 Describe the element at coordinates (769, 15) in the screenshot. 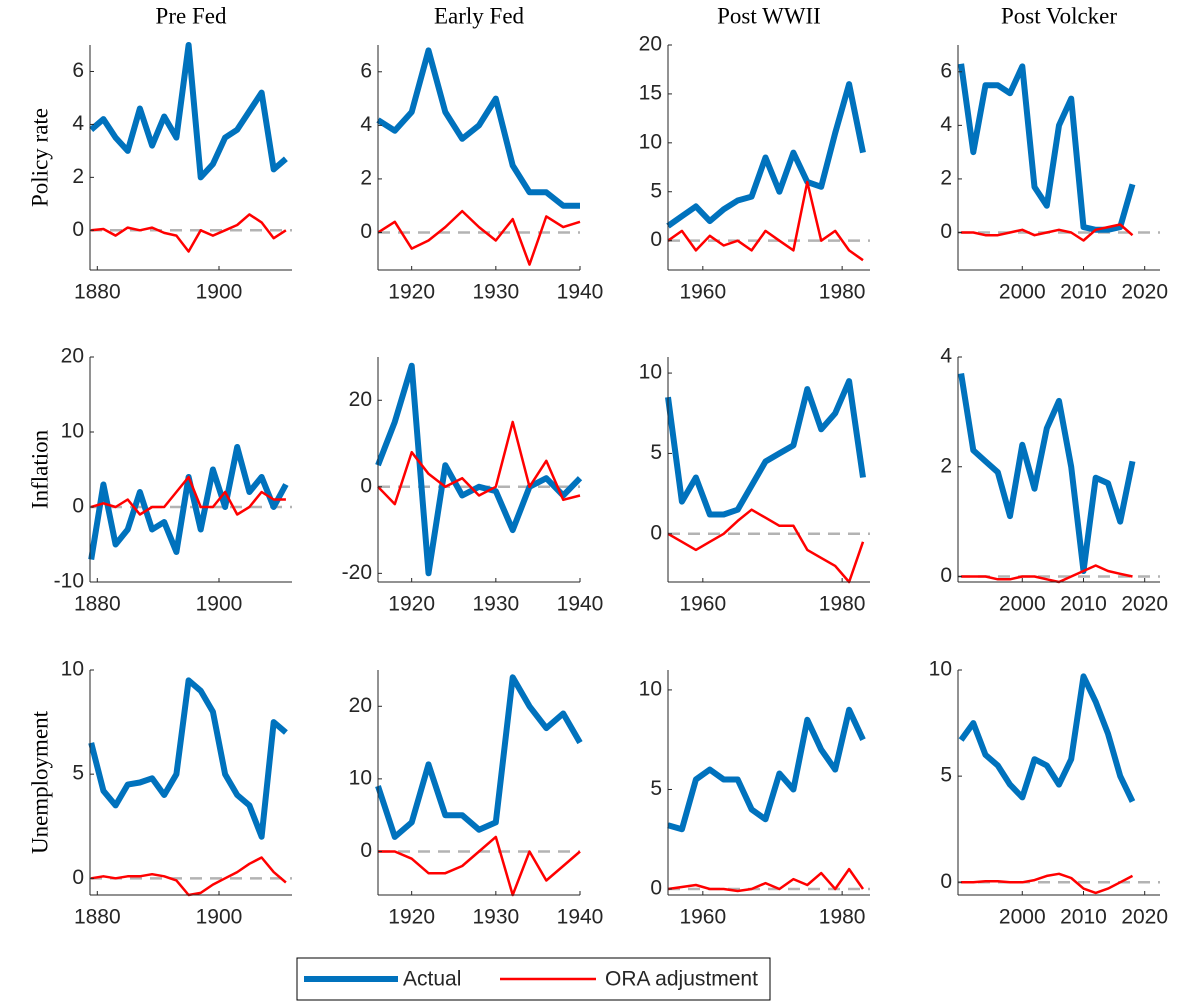

I see `column-title: Post WWII` at that location.